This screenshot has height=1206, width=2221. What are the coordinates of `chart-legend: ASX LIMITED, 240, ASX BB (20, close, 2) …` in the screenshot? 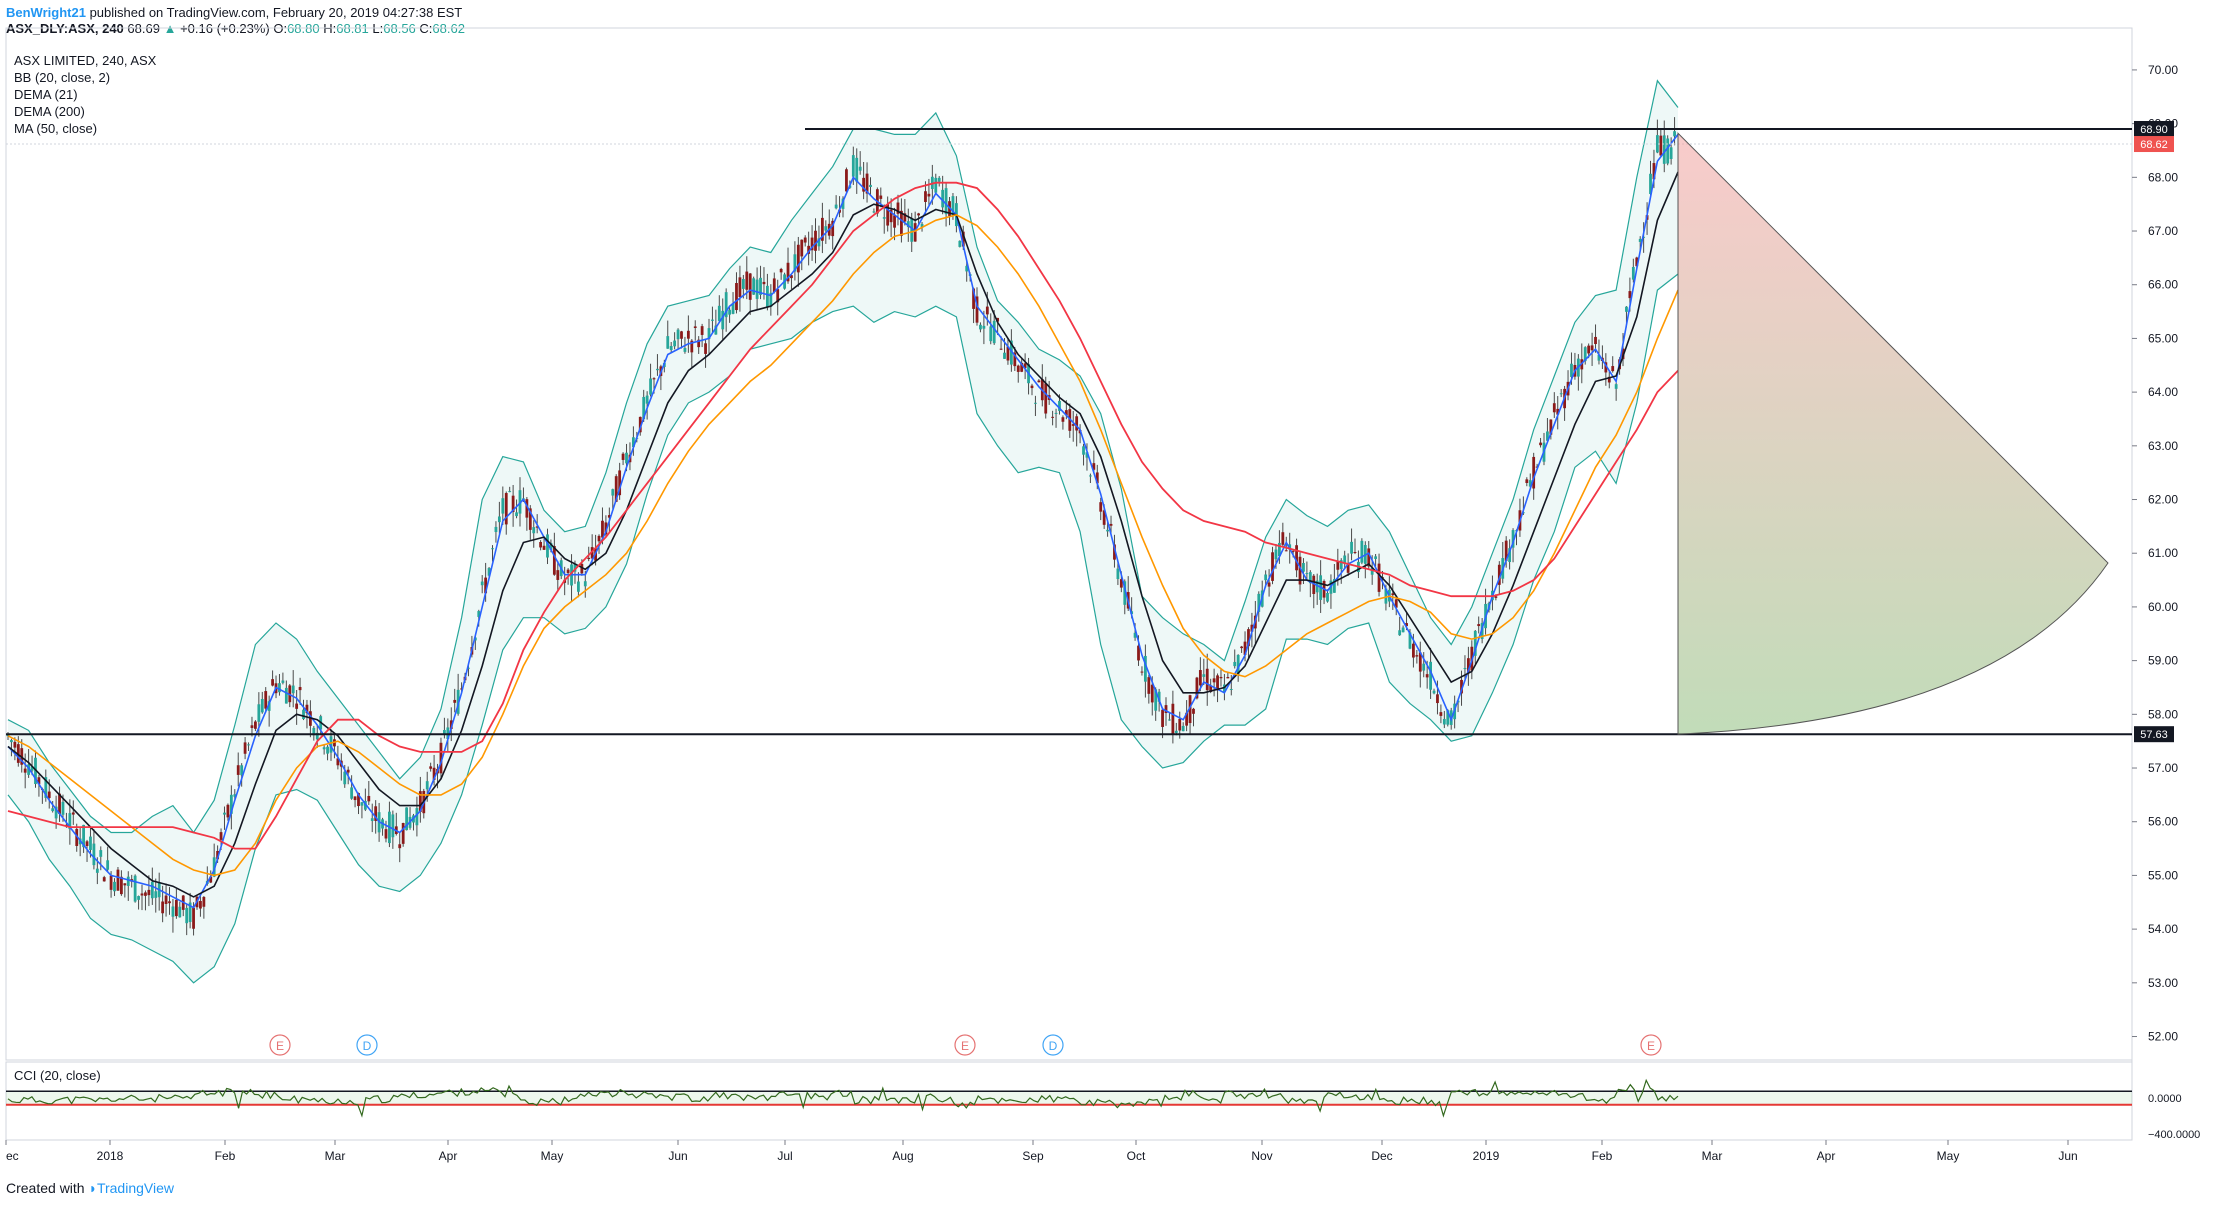 It's located at (85, 94).